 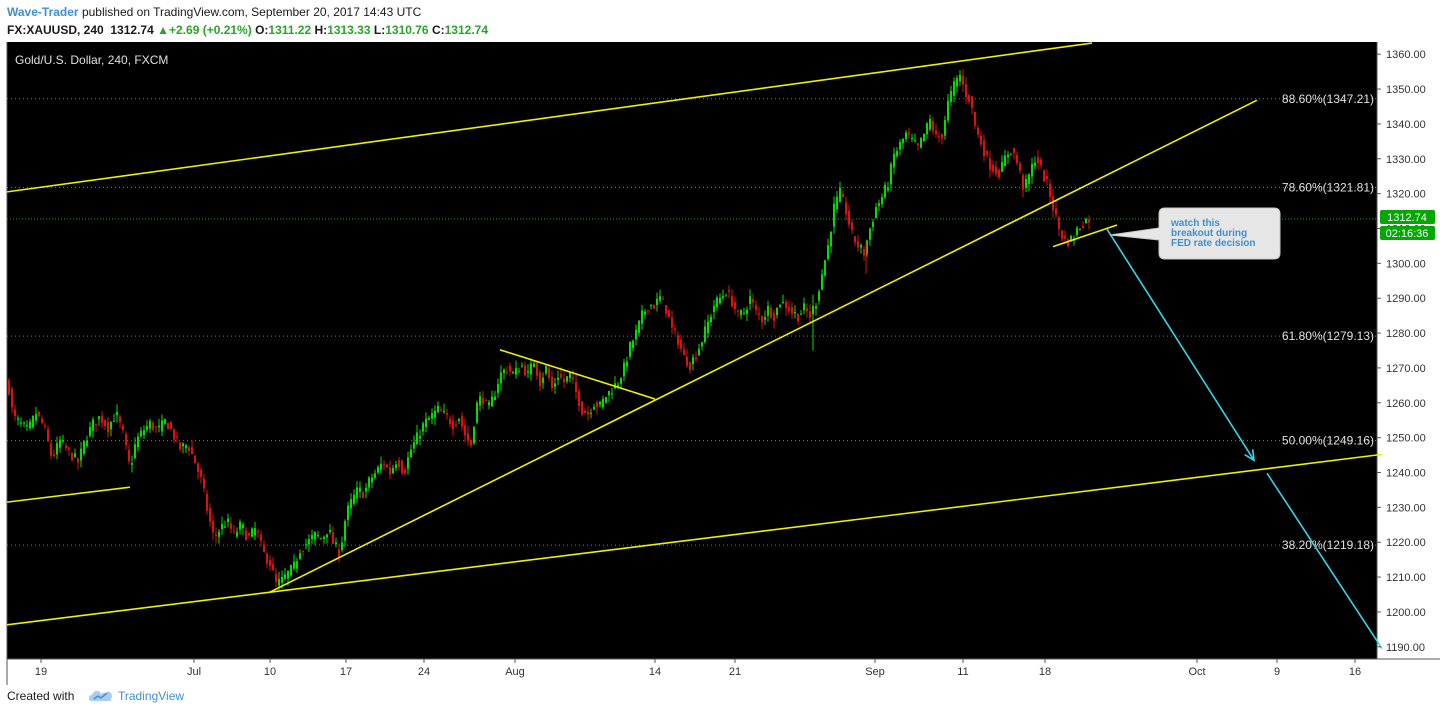 I want to click on tradingview-brand-link: TradingView, so click(x=151, y=696).